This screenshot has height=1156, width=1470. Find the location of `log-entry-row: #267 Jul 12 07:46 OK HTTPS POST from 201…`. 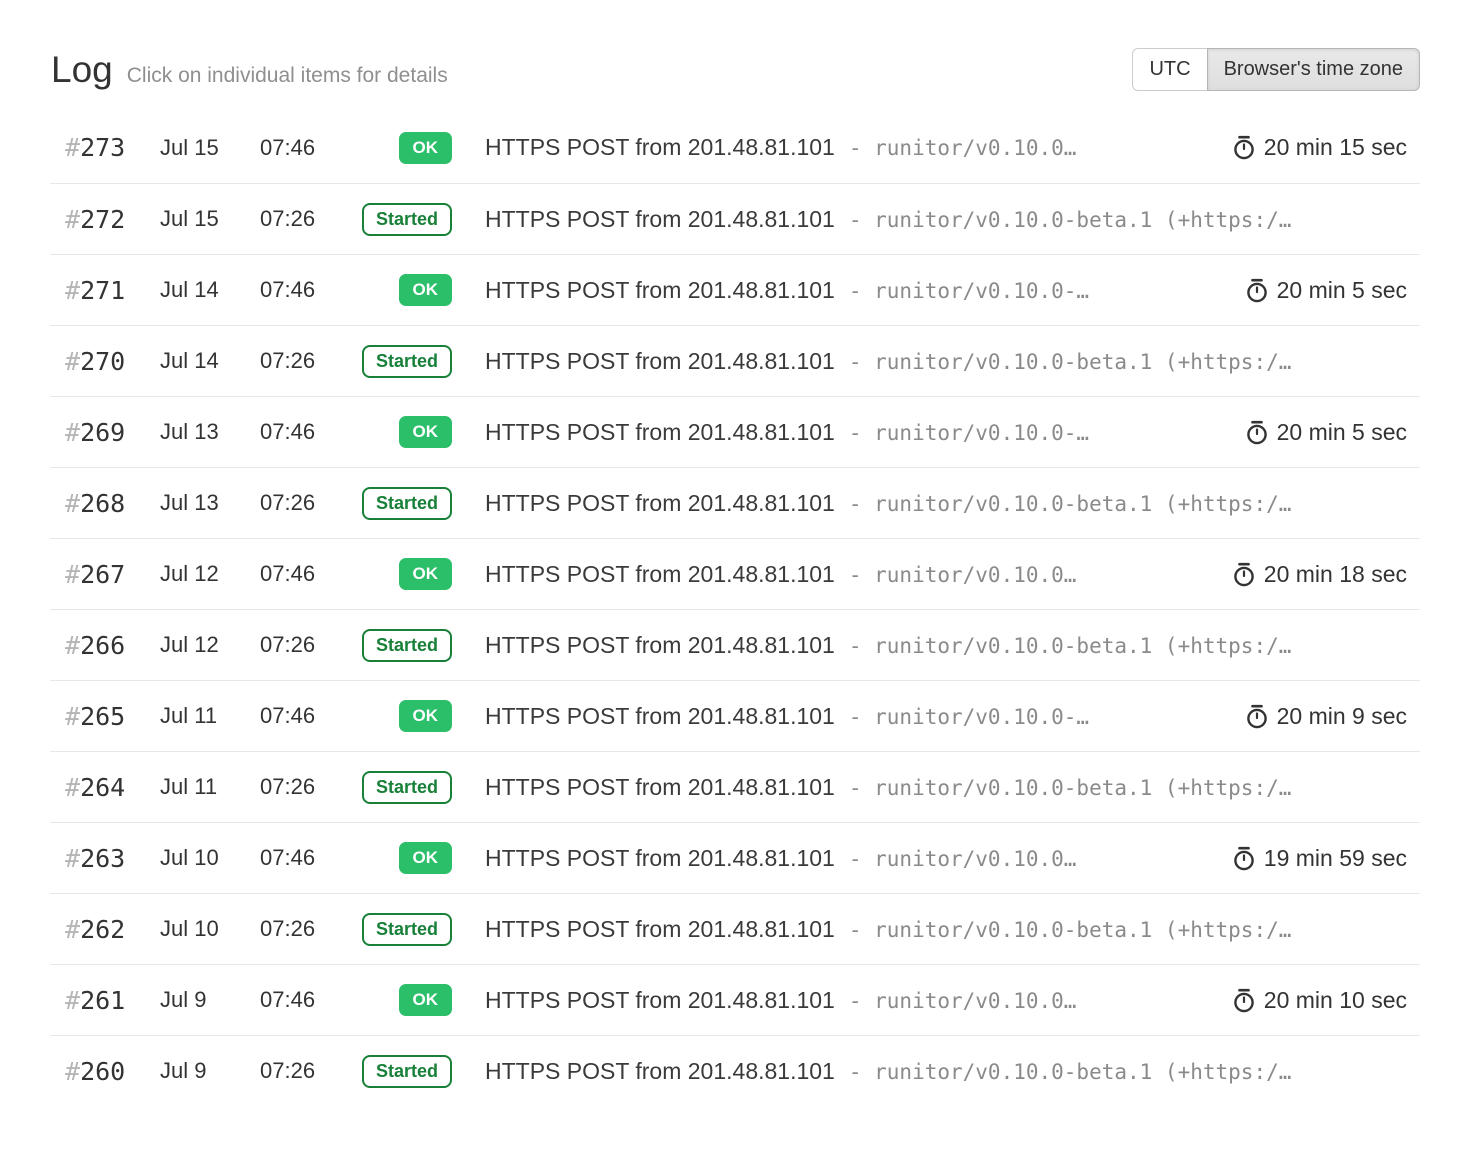

log-entry-row: #267 Jul 12 07:46 OK HTTPS POST from 201… is located at coordinates (735, 573).